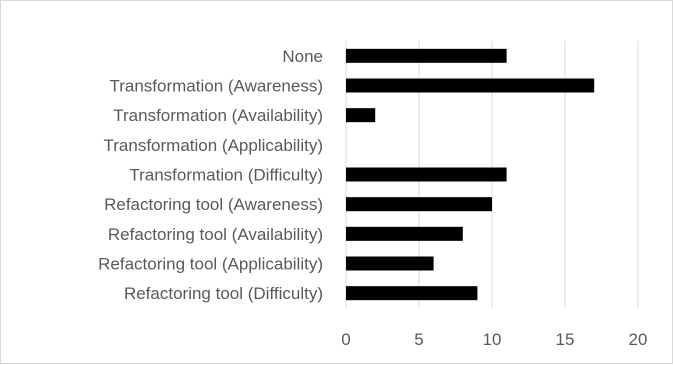  I want to click on x-tick-label: 5, so click(418, 339).